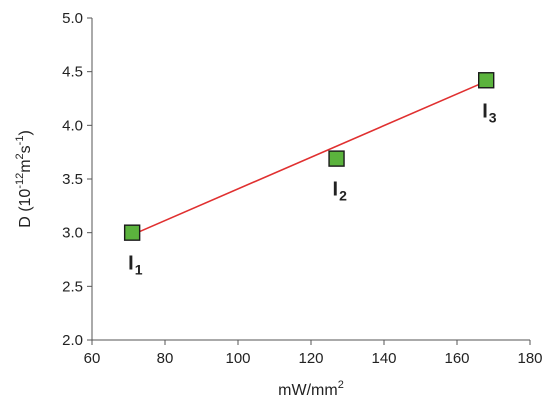 This screenshot has height=406, width=547. I want to click on y-tick-label: 2.5, so click(72, 286).